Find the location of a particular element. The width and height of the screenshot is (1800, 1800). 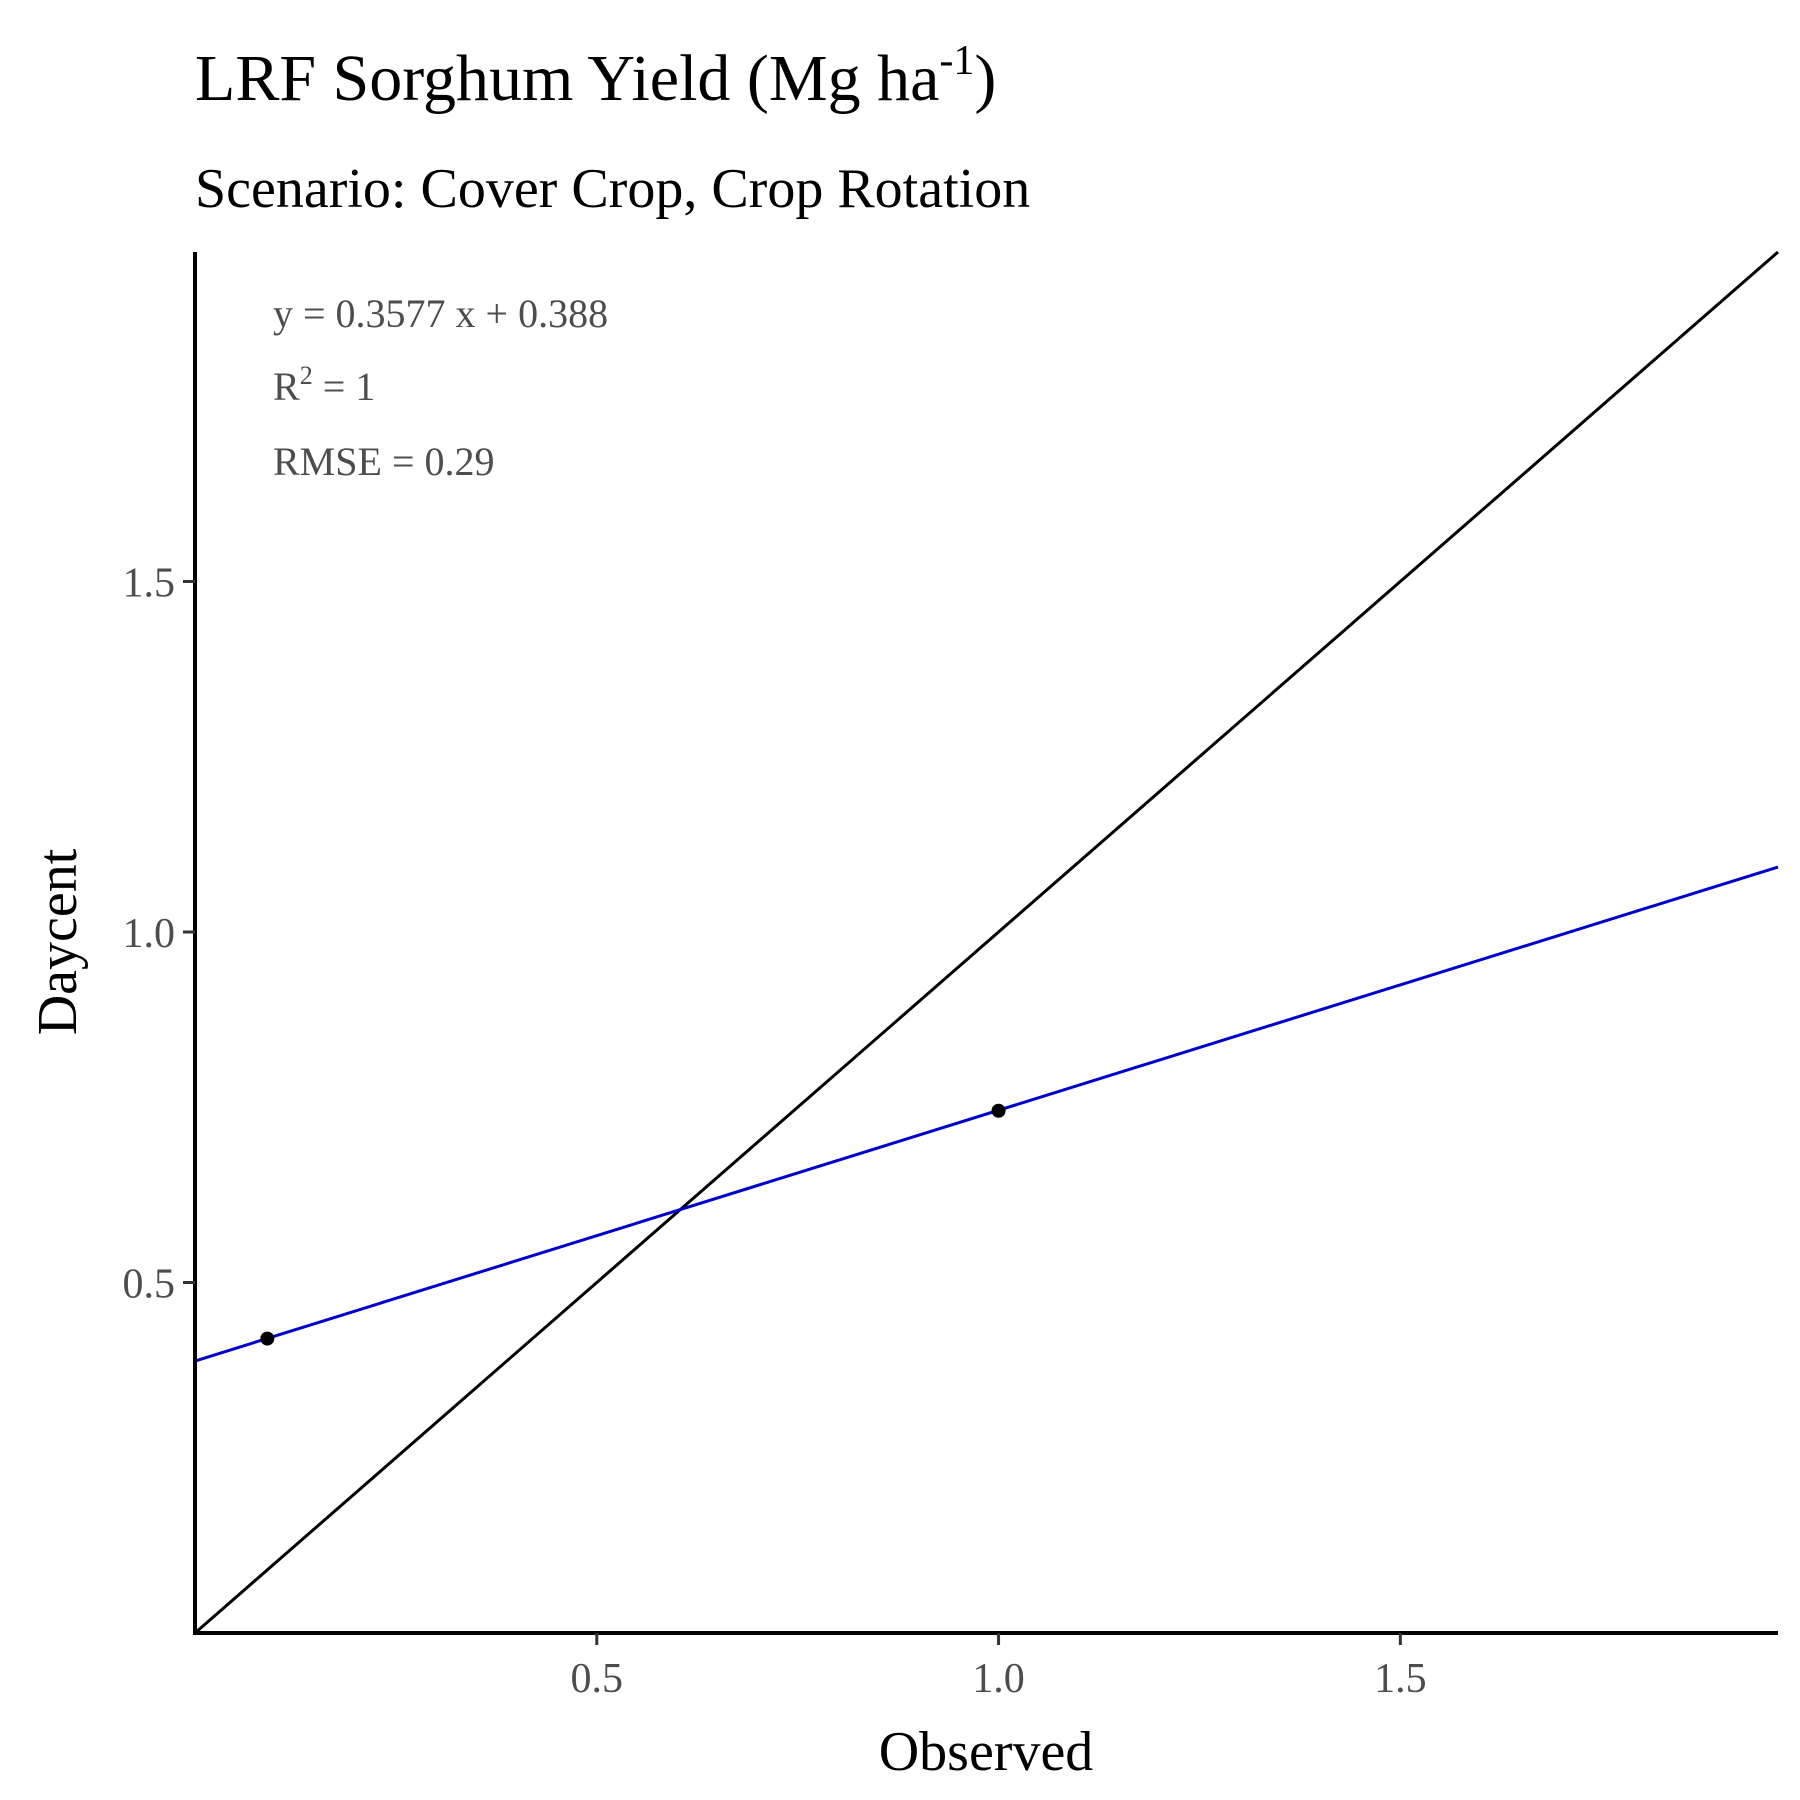

chart-title-superscript: -1 is located at coordinates (956, 61).